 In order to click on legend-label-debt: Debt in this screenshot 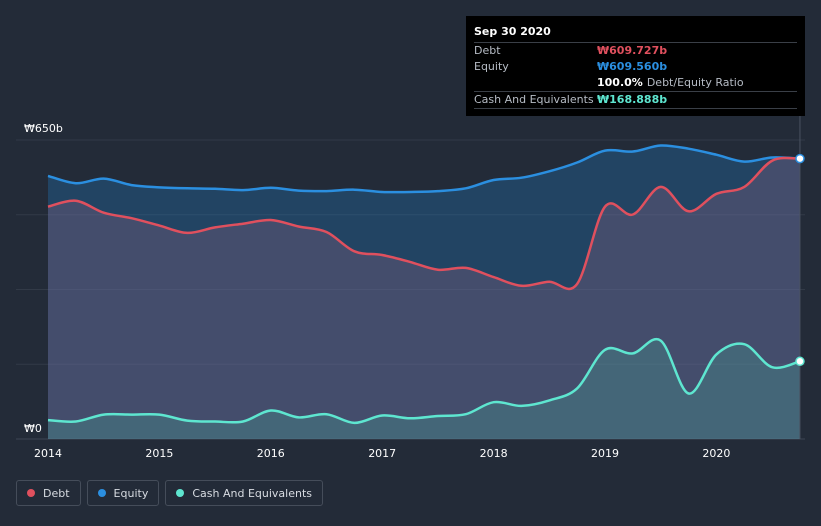, I will do `click(56, 493)`.